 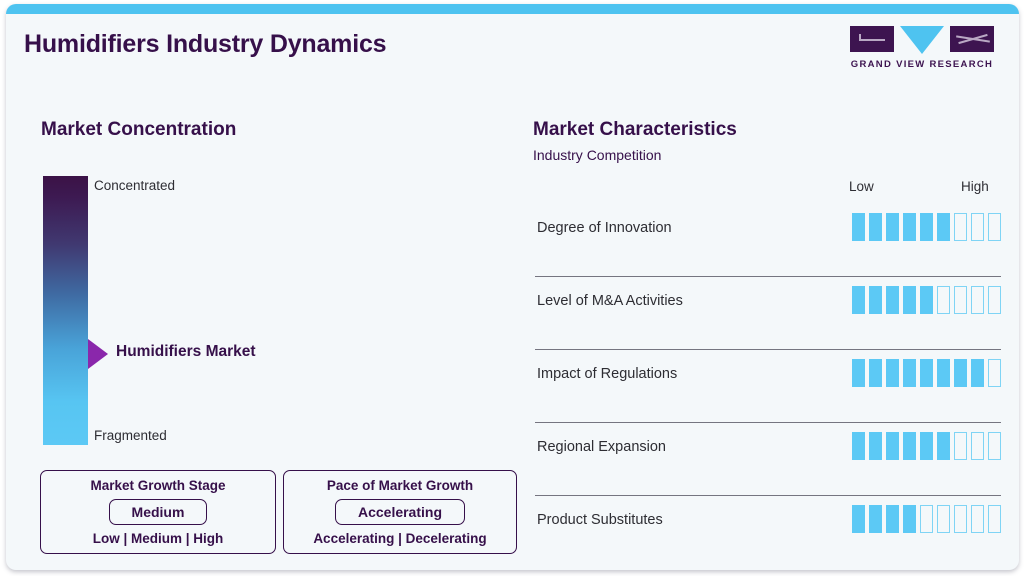 I want to click on characteristic-row: Impact of Regulations, so click(x=768, y=386).